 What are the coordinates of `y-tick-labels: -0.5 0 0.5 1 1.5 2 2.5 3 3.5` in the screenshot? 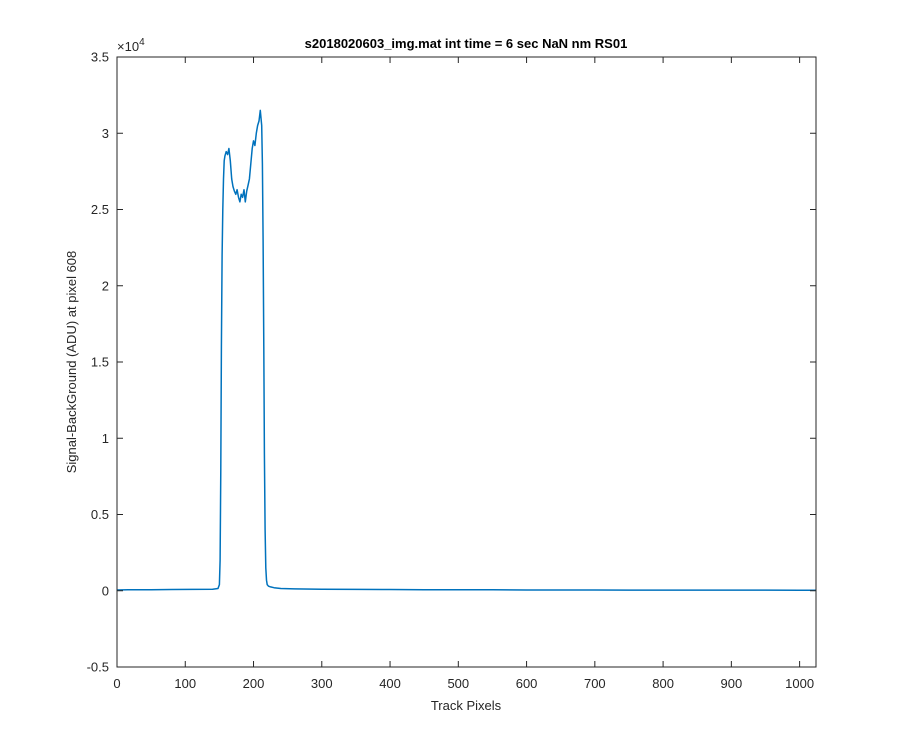 It's located at (98, 362).